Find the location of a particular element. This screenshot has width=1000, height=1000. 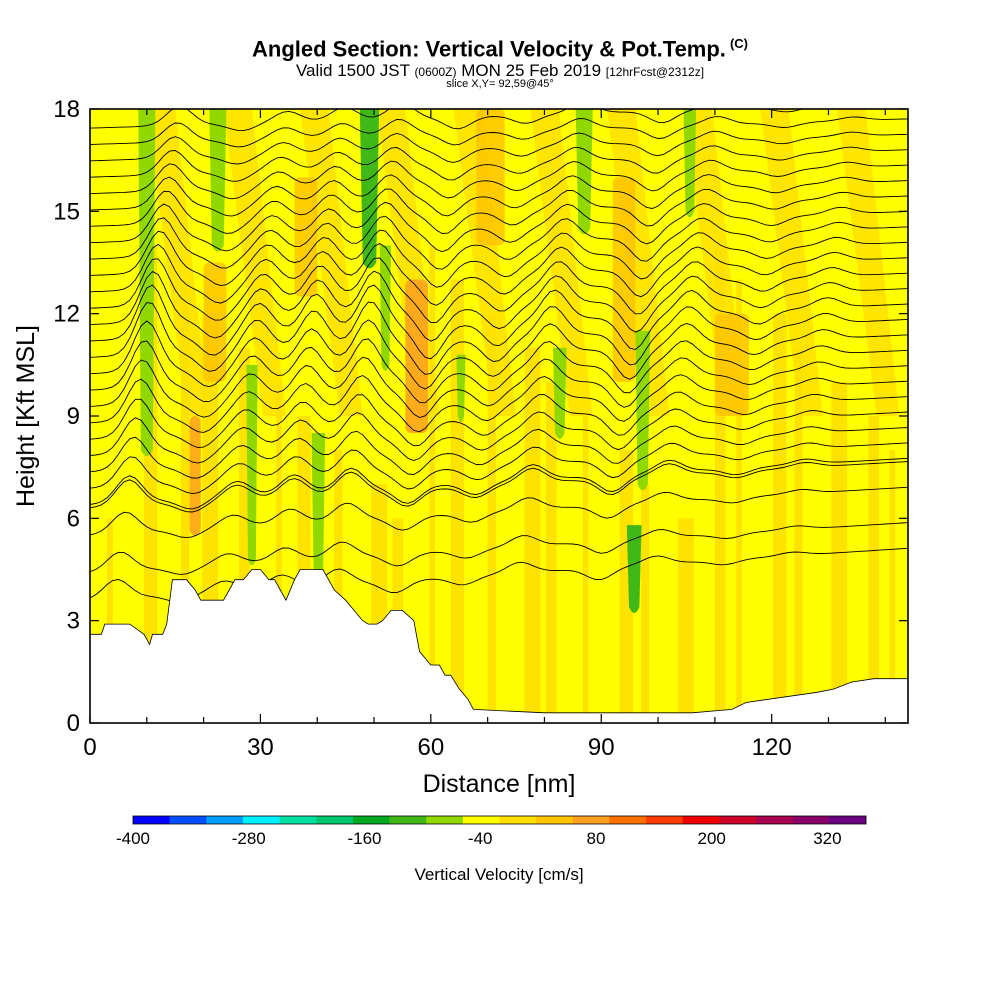

forecast-info: [12hrFcst@2312z] is located at coordinates (655, 72).